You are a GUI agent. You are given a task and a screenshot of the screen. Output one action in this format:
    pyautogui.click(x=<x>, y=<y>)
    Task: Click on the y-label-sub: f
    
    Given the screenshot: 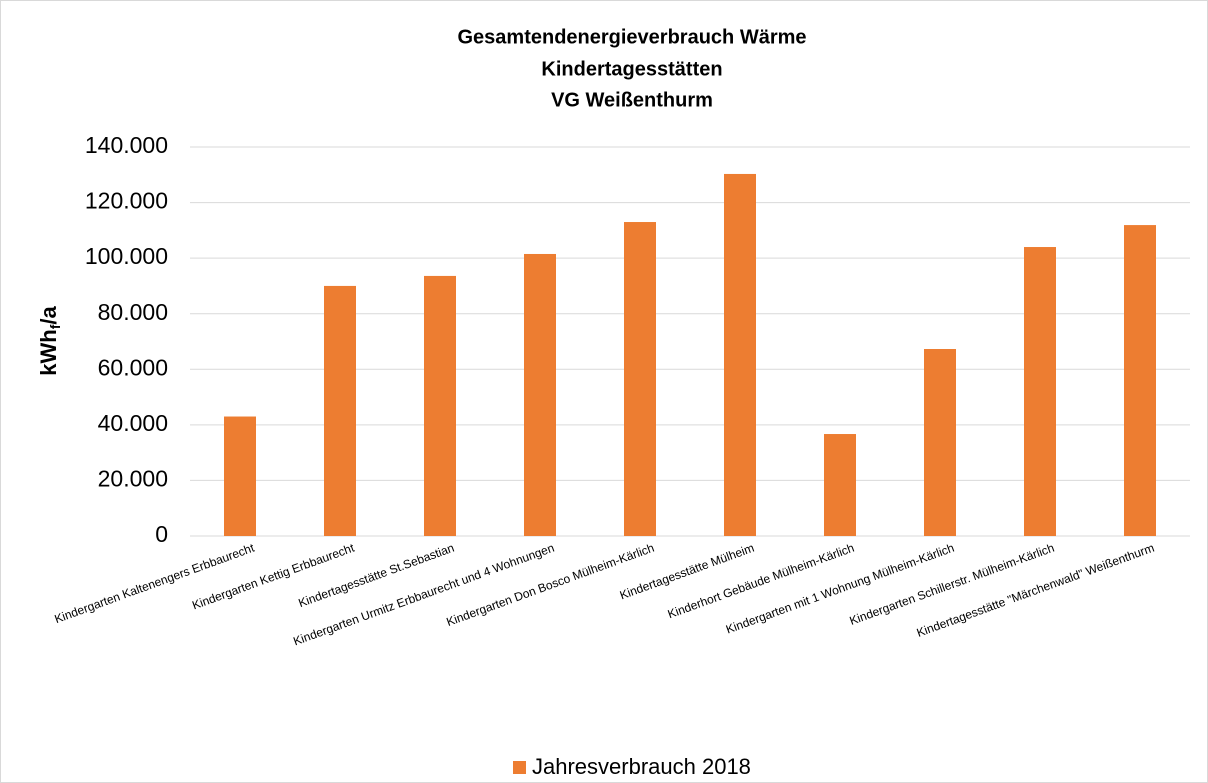 What is the action you would take?
    pyautogui.click(x=55, y=326)
    